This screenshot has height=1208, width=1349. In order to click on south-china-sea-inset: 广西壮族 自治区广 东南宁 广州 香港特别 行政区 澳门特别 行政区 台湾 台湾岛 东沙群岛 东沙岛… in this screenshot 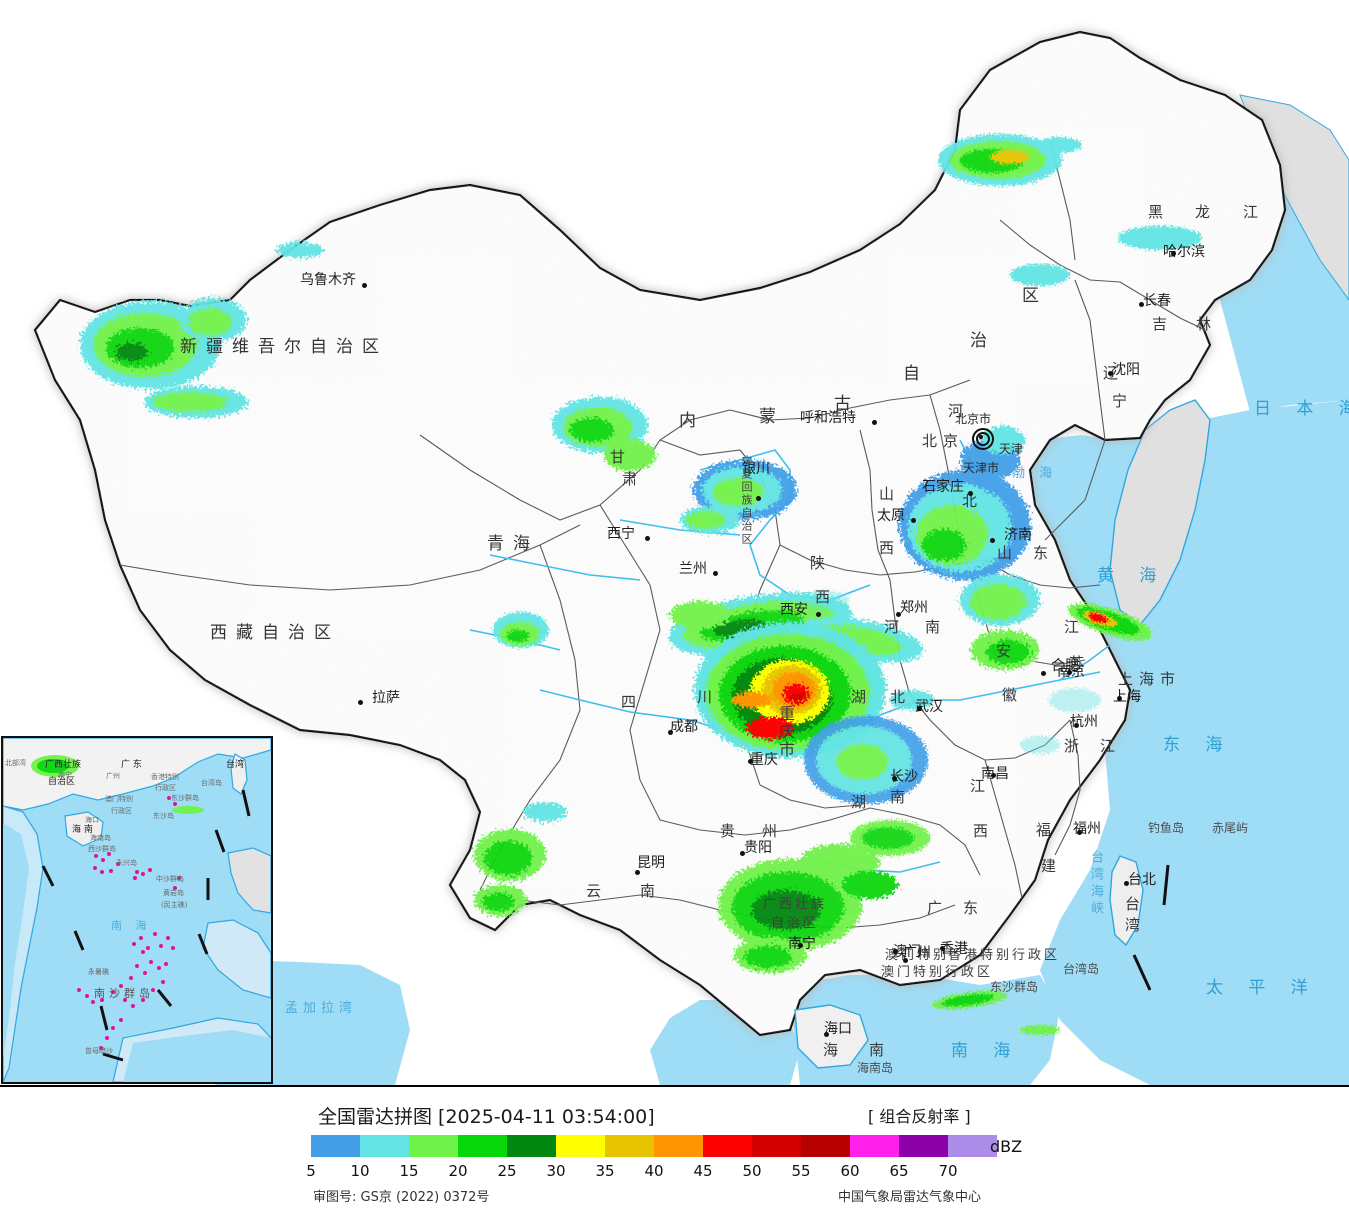, I will do `click(137, 910)`.